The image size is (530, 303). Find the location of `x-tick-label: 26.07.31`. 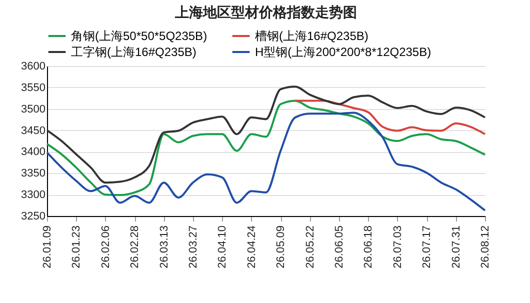

x-tick-label: 26.07.31 is located at coordinates (456, 247).